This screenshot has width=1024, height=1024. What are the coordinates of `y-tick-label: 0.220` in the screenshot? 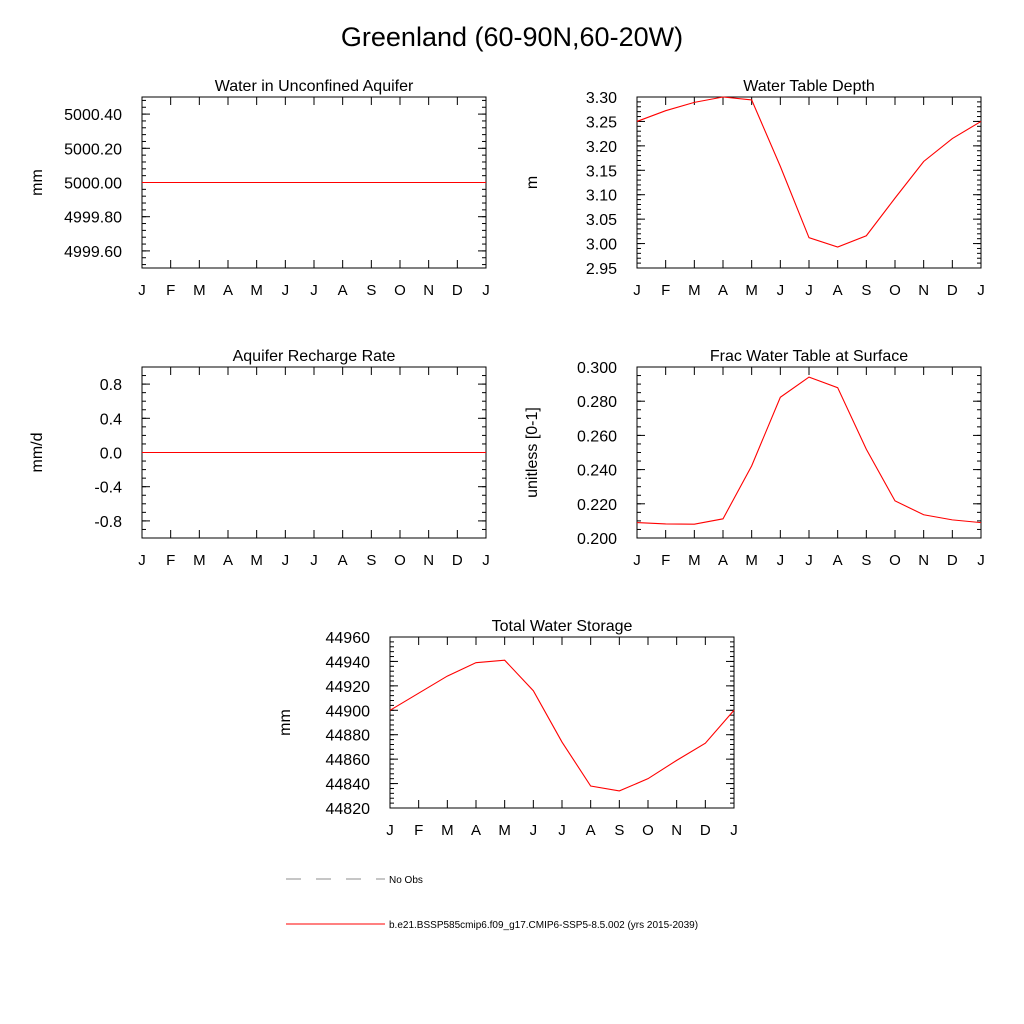 It's located at (597, 505).